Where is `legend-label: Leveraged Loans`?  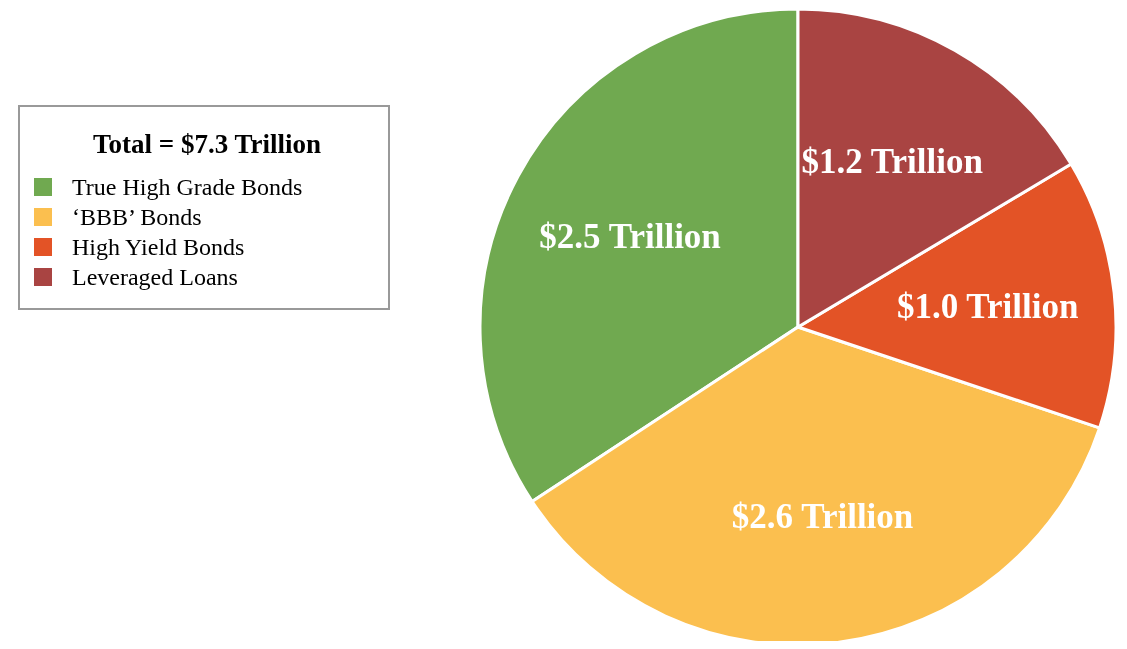
legend-label: Leveraged Loans is located at coordinates (155, 277).